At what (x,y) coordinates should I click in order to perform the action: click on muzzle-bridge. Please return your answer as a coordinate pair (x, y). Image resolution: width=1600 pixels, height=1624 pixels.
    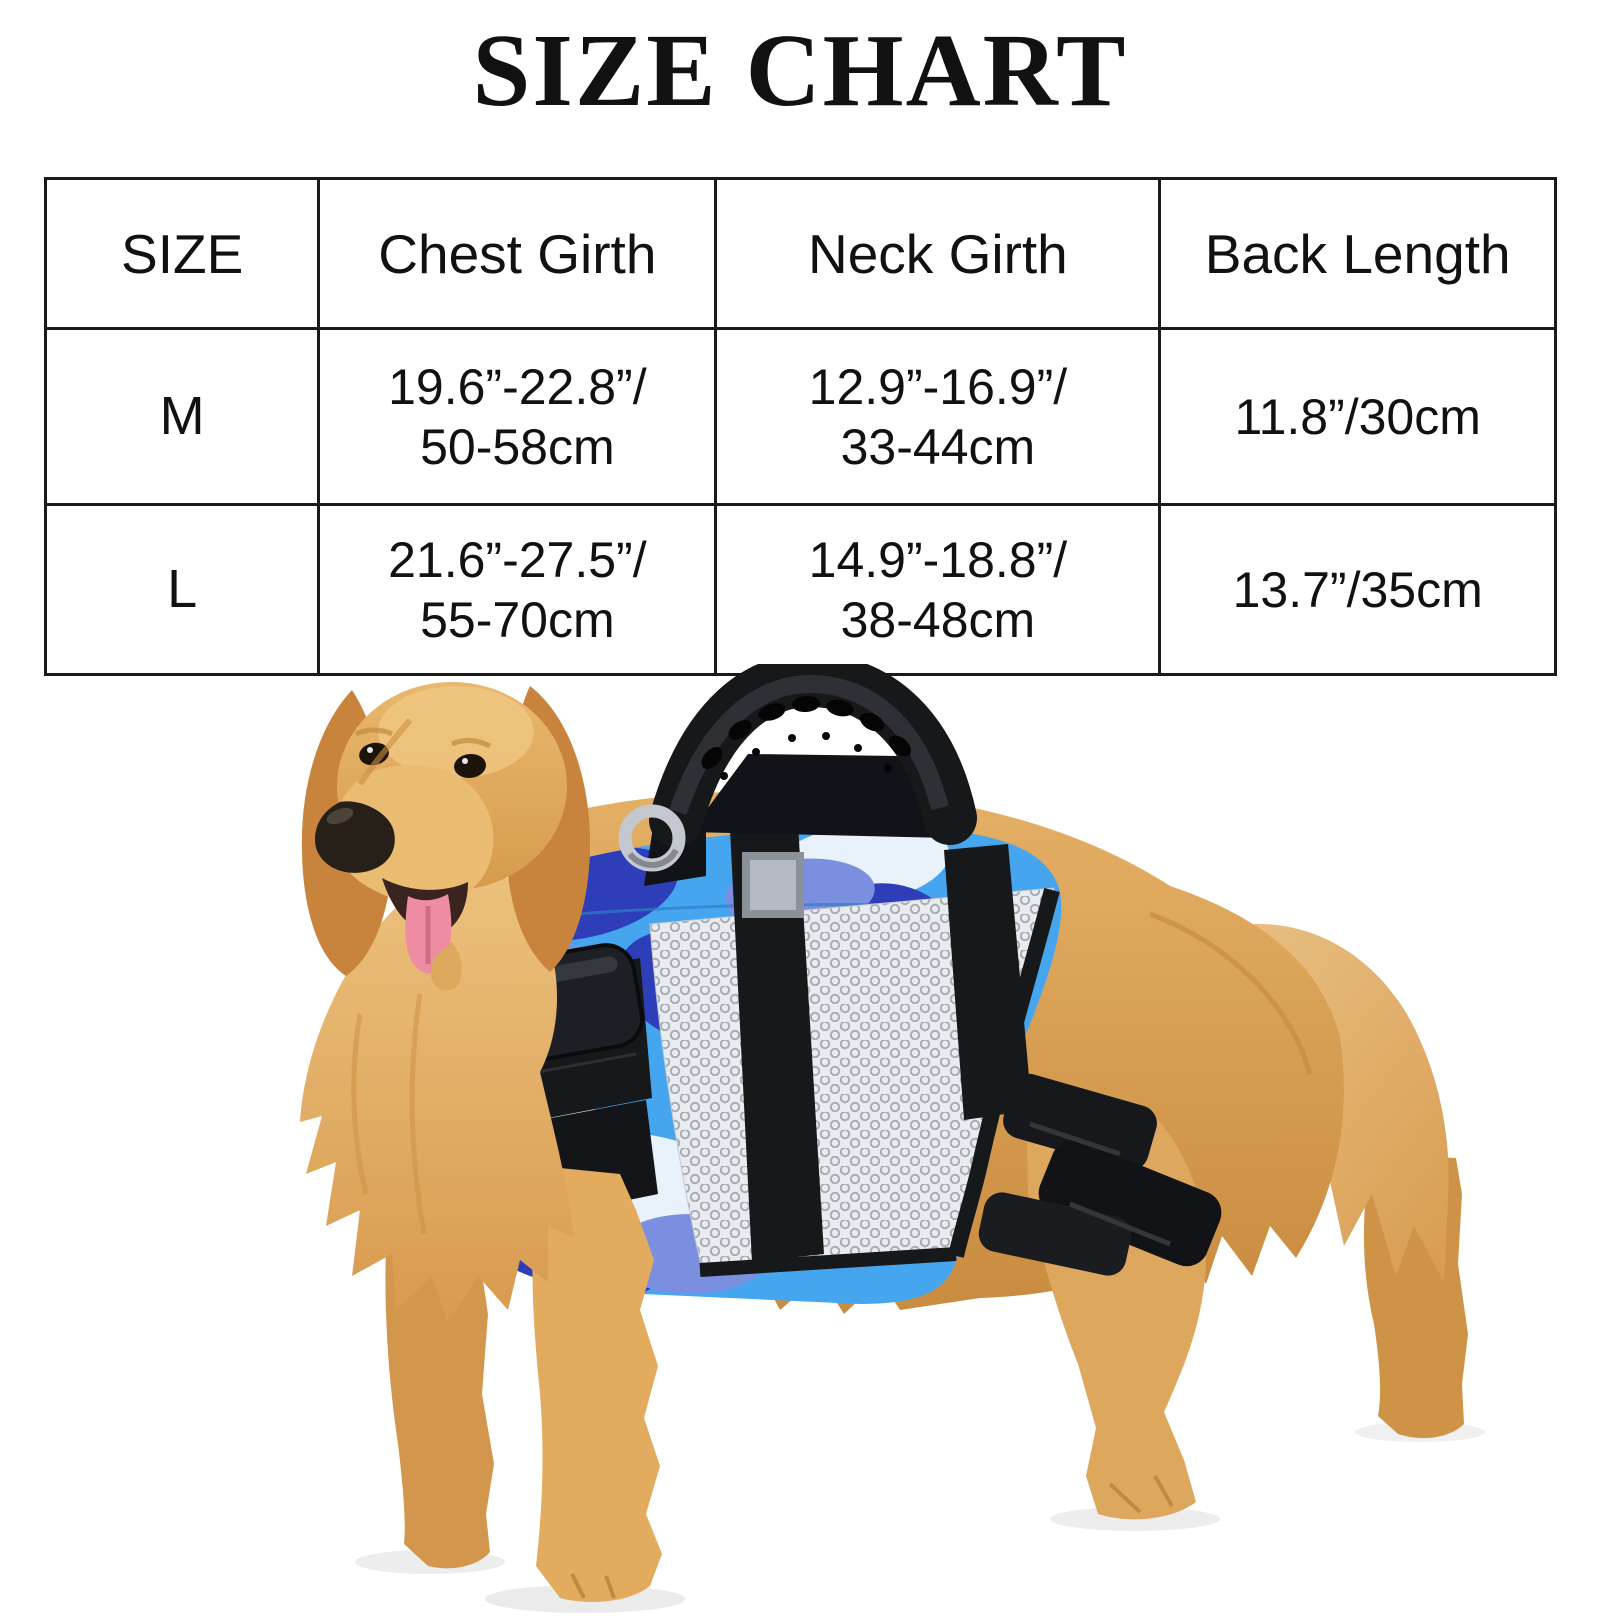
    Looking at the image, I should click on (385, 752).